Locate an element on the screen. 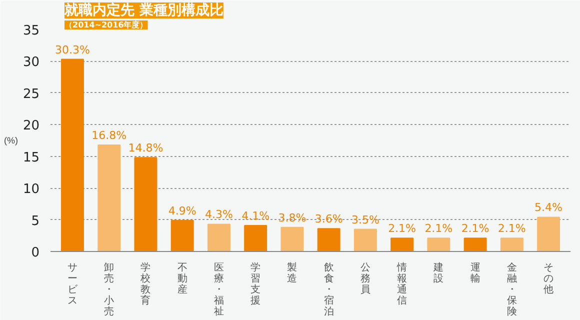  x-tick-label: 製造 is located at coordinates (292, 273).